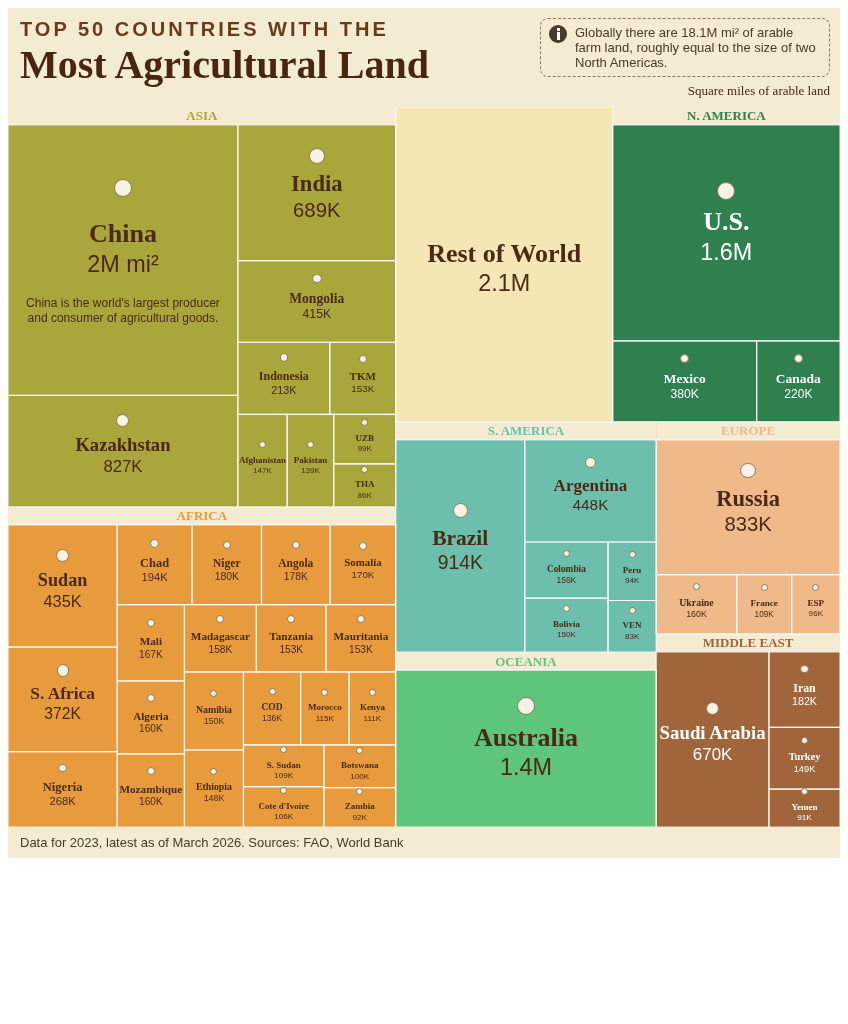 The image size is (848, 1024). I want to click on series-label: ASIA, so click(202, 116).